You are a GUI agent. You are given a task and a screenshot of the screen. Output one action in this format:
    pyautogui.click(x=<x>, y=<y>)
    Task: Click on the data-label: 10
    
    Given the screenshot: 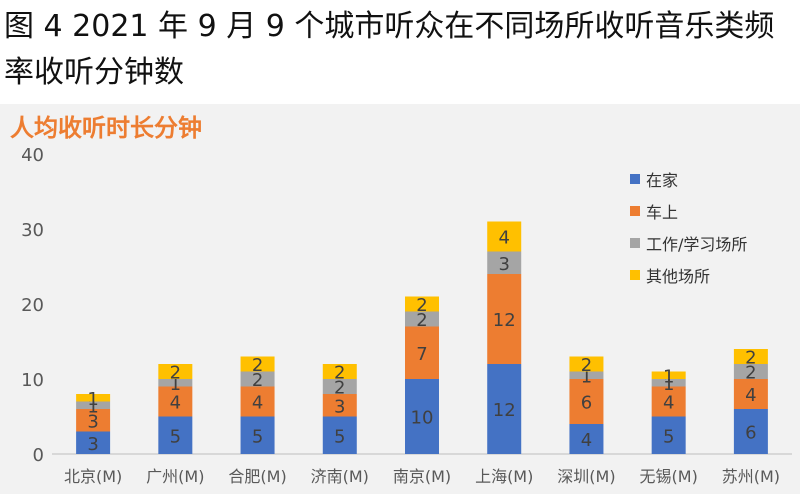 What is the action you would take?
    pyautogui.click(x=422, y=418)
    